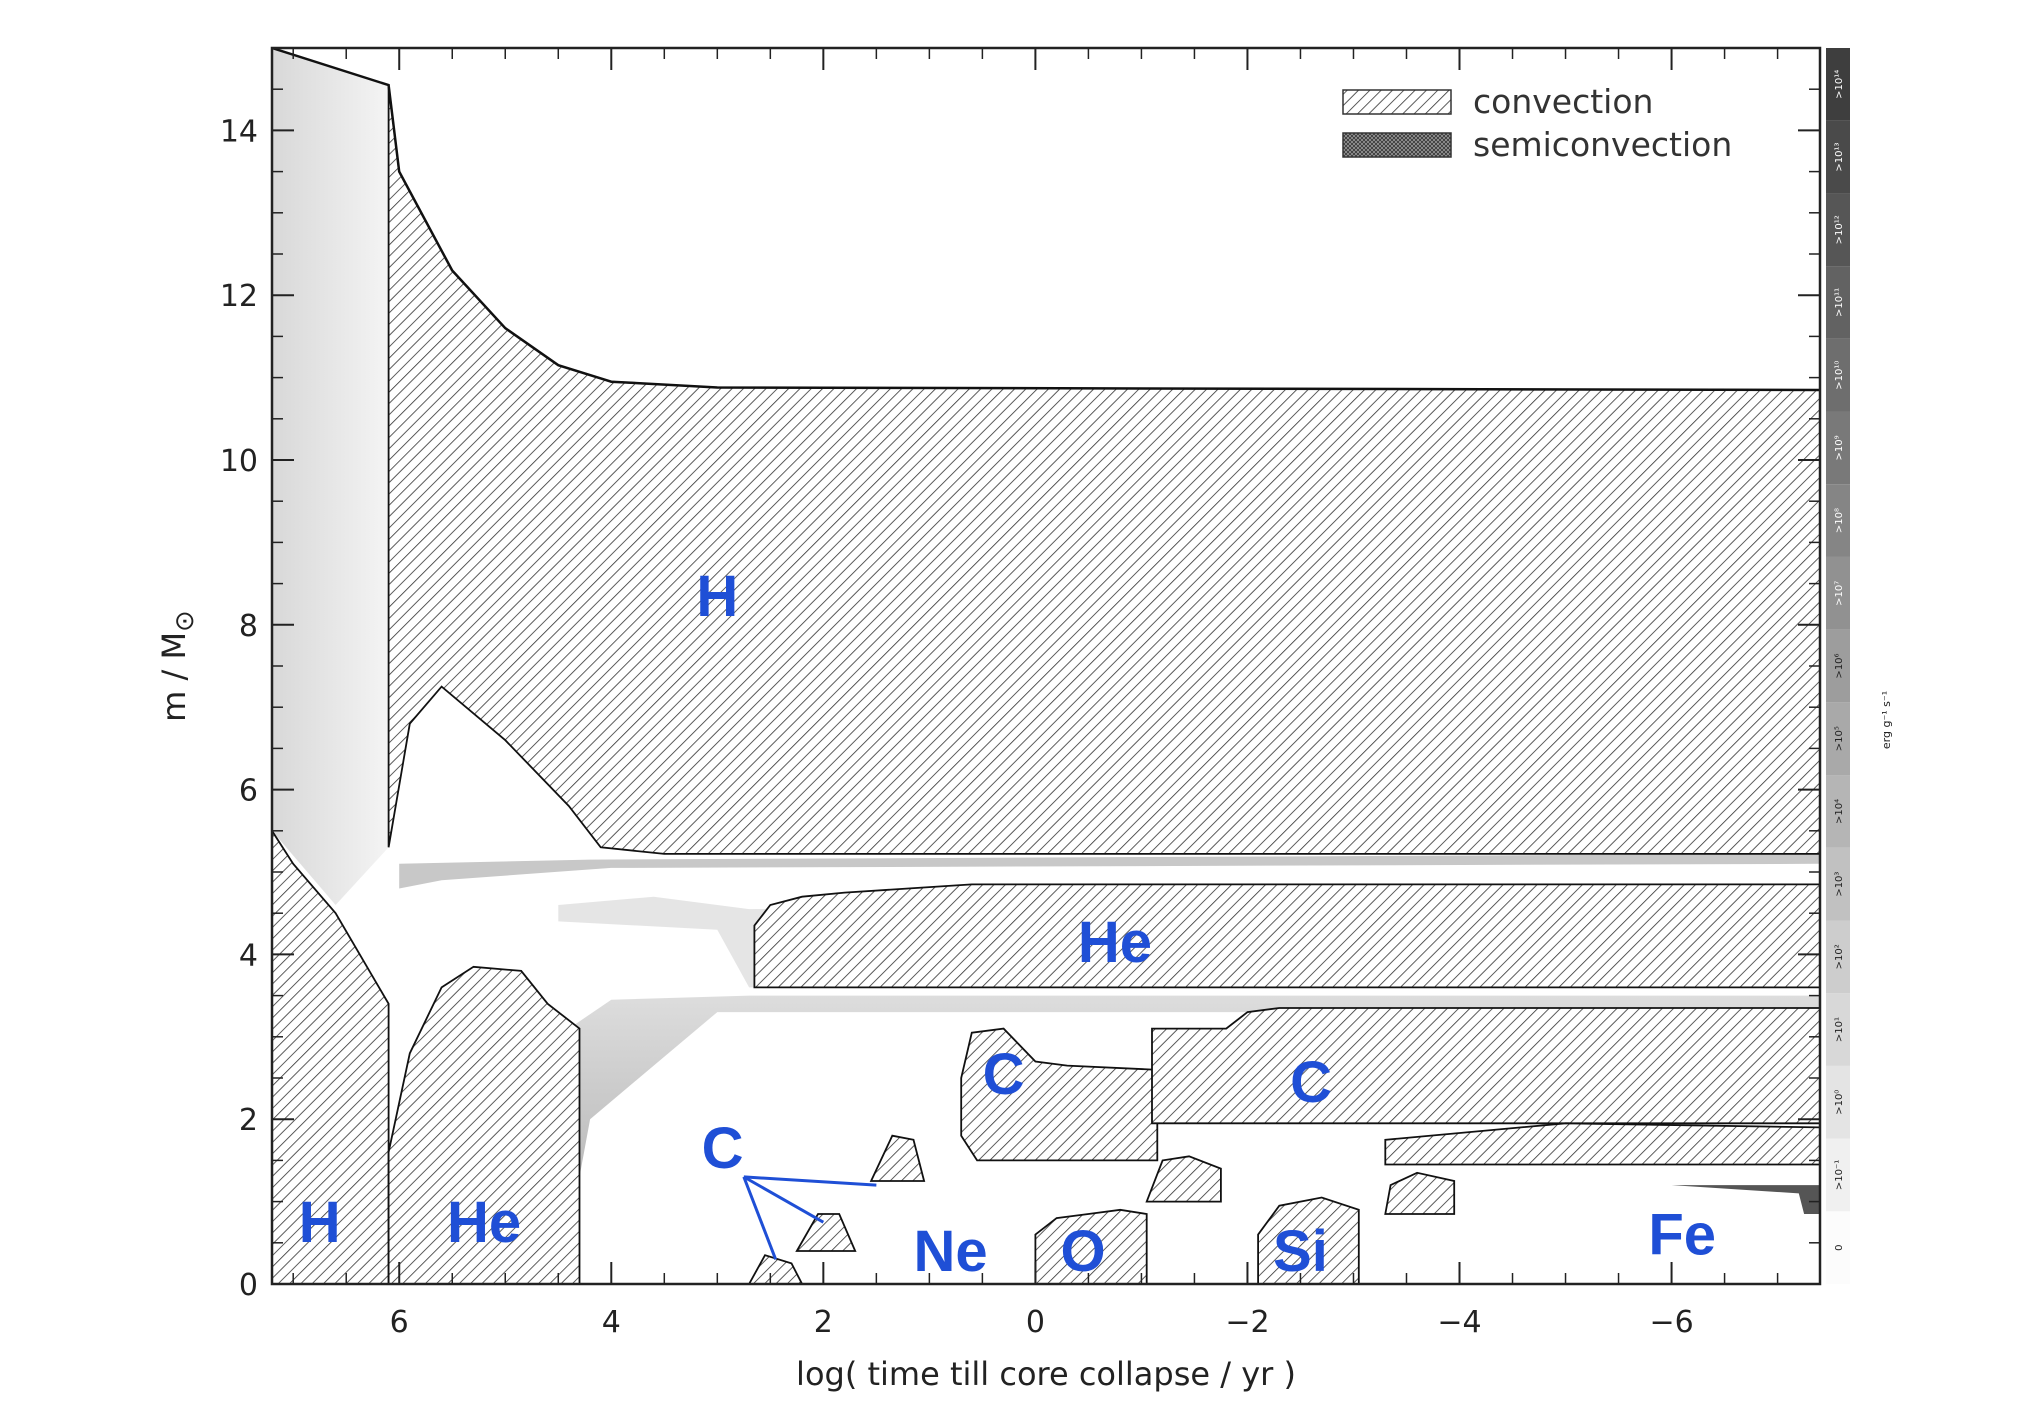 The height and width of the screenshot is (1428, 2020). Describe the element at coordinates (248, 955) in the screenshot. I see `y-tick-label: 4` at that location.